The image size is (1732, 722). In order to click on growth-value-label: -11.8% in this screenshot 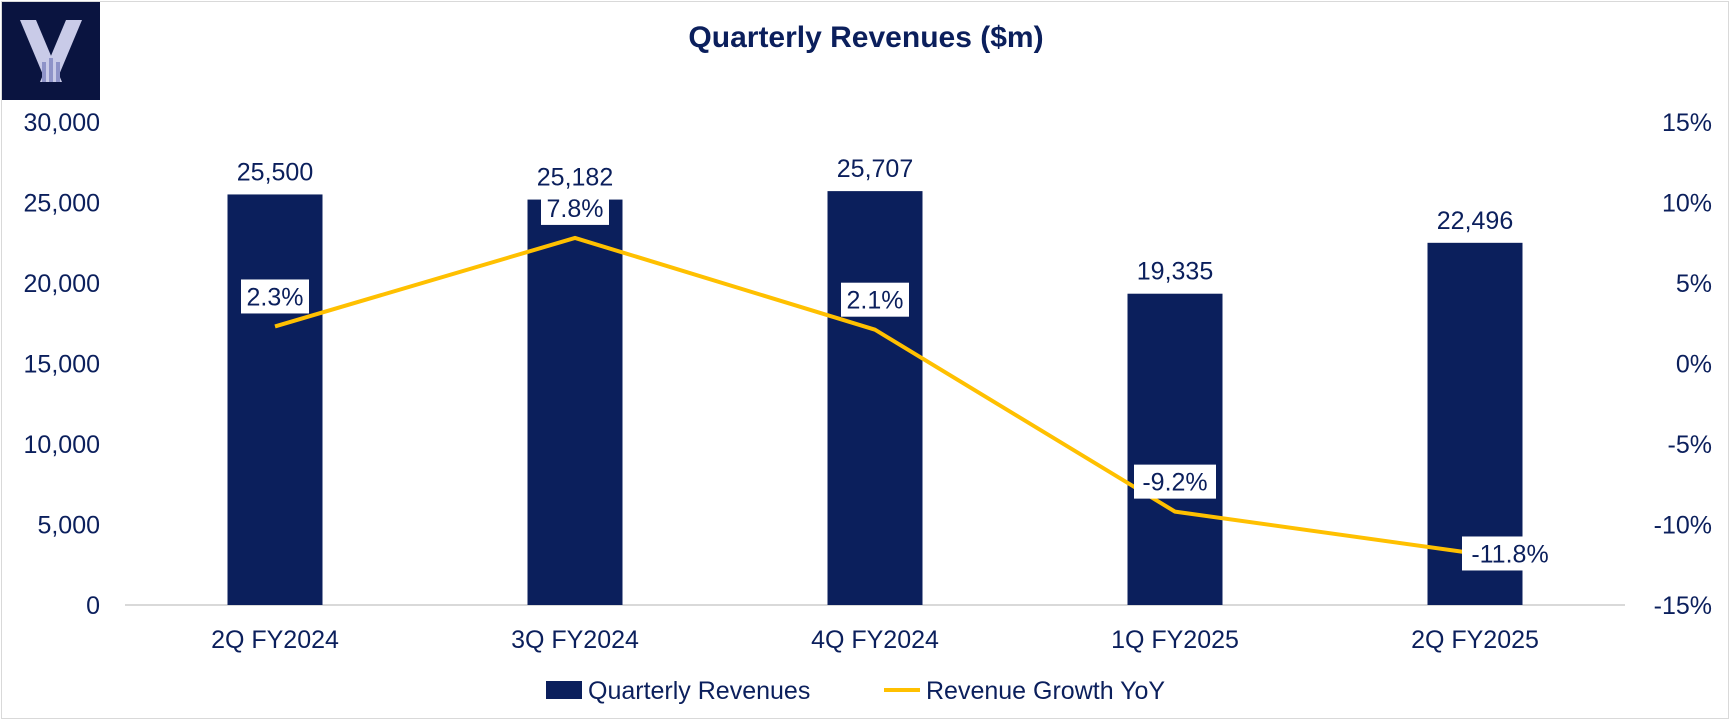, I will do `click(1509, 554)`.